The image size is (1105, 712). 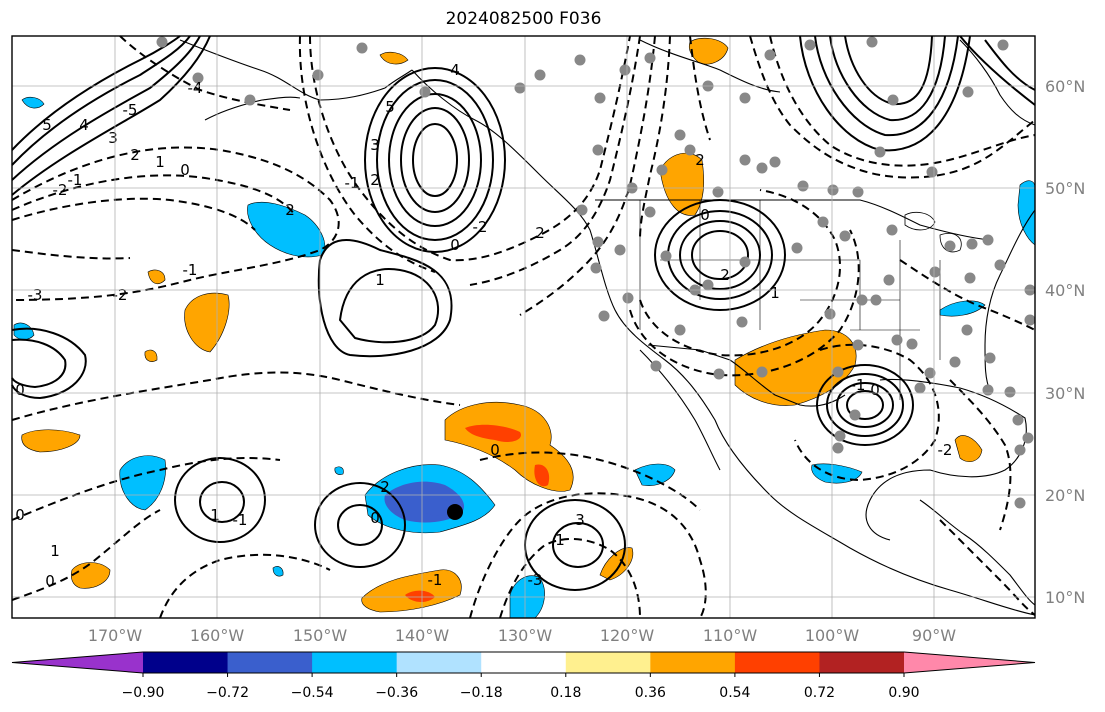 What do you see at coordinates (650, 693) in the screenshot?
I see `colorbar-tick-label: 0.36` at bounding box center [650, 693].